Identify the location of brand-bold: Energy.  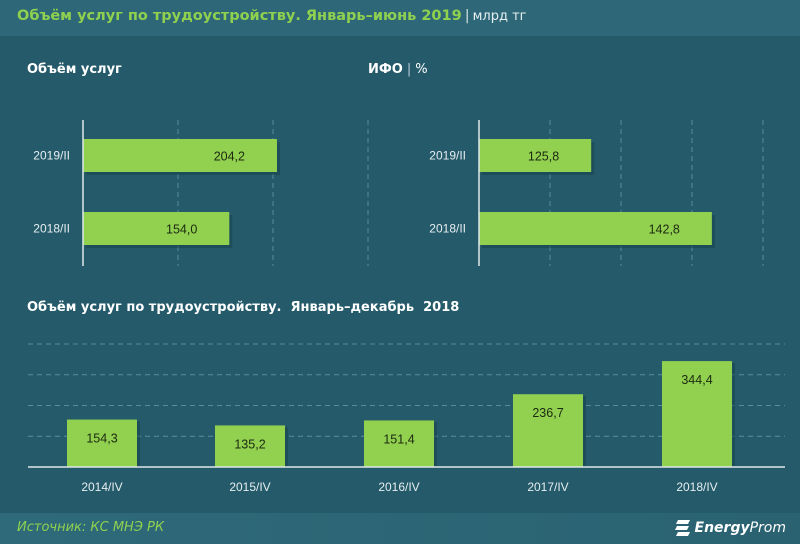
(722, 528).